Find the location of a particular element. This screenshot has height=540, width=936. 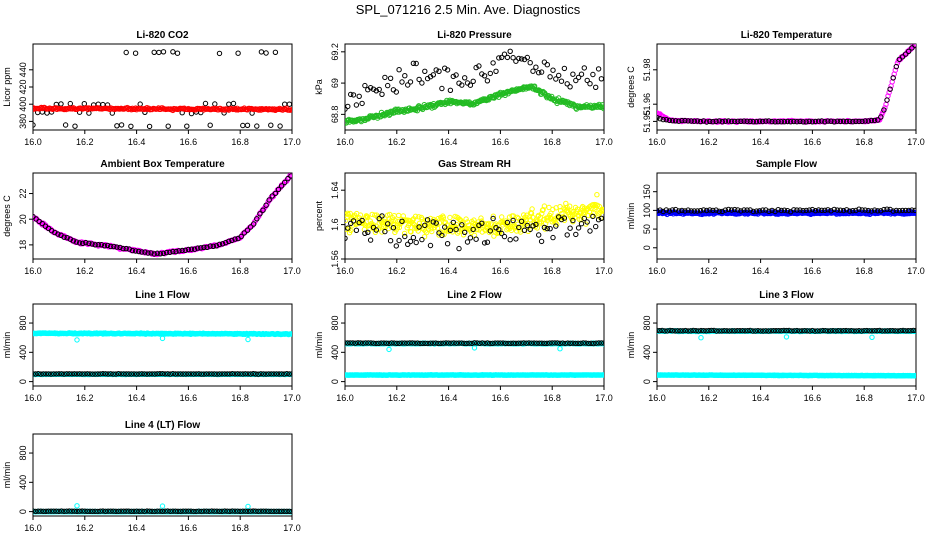

y-tick-label: 800 is located at coordinates (23, 323).